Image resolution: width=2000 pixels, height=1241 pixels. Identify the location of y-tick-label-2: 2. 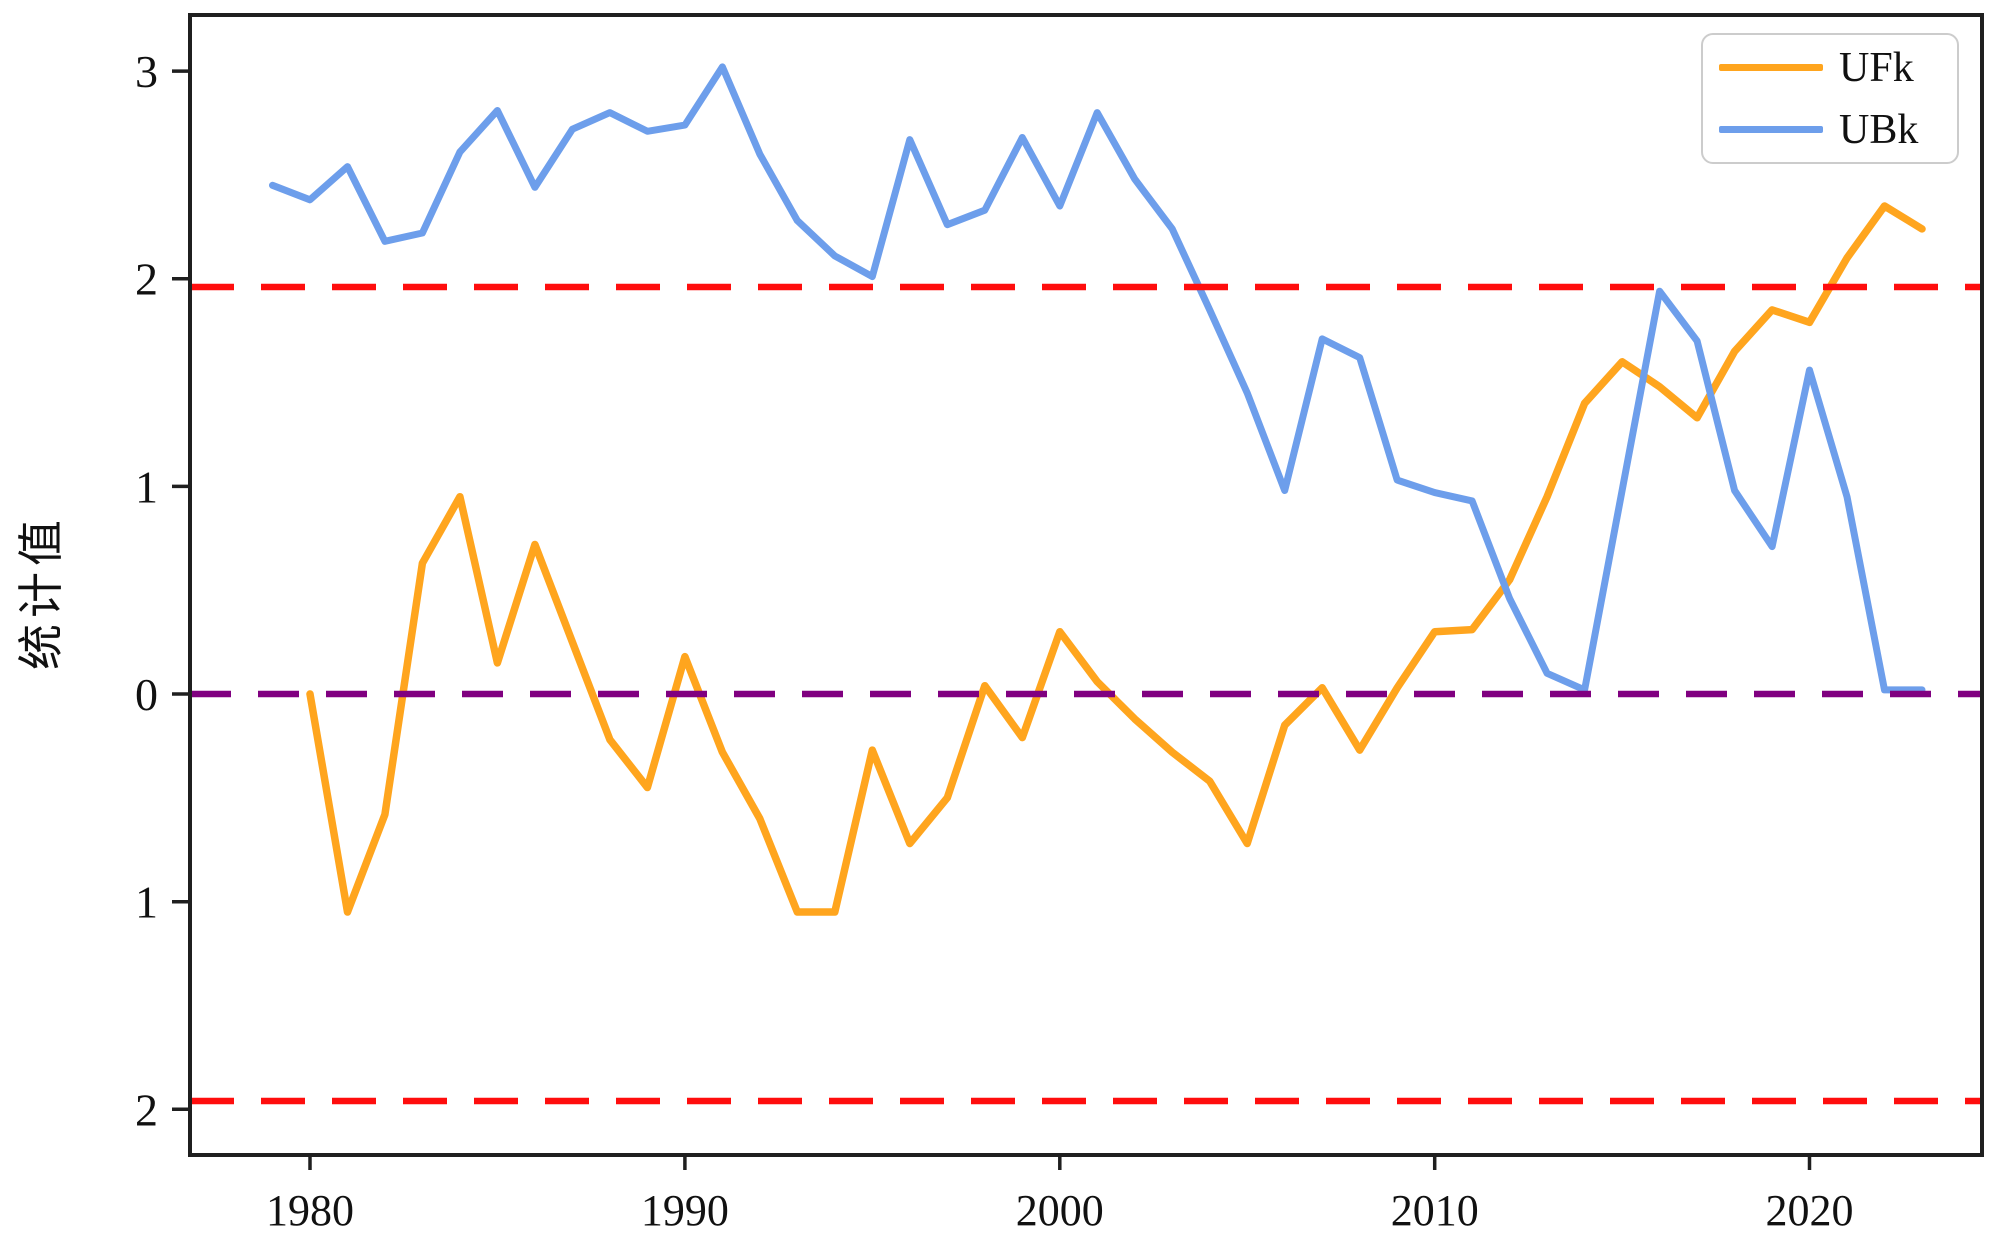
(146, 279).